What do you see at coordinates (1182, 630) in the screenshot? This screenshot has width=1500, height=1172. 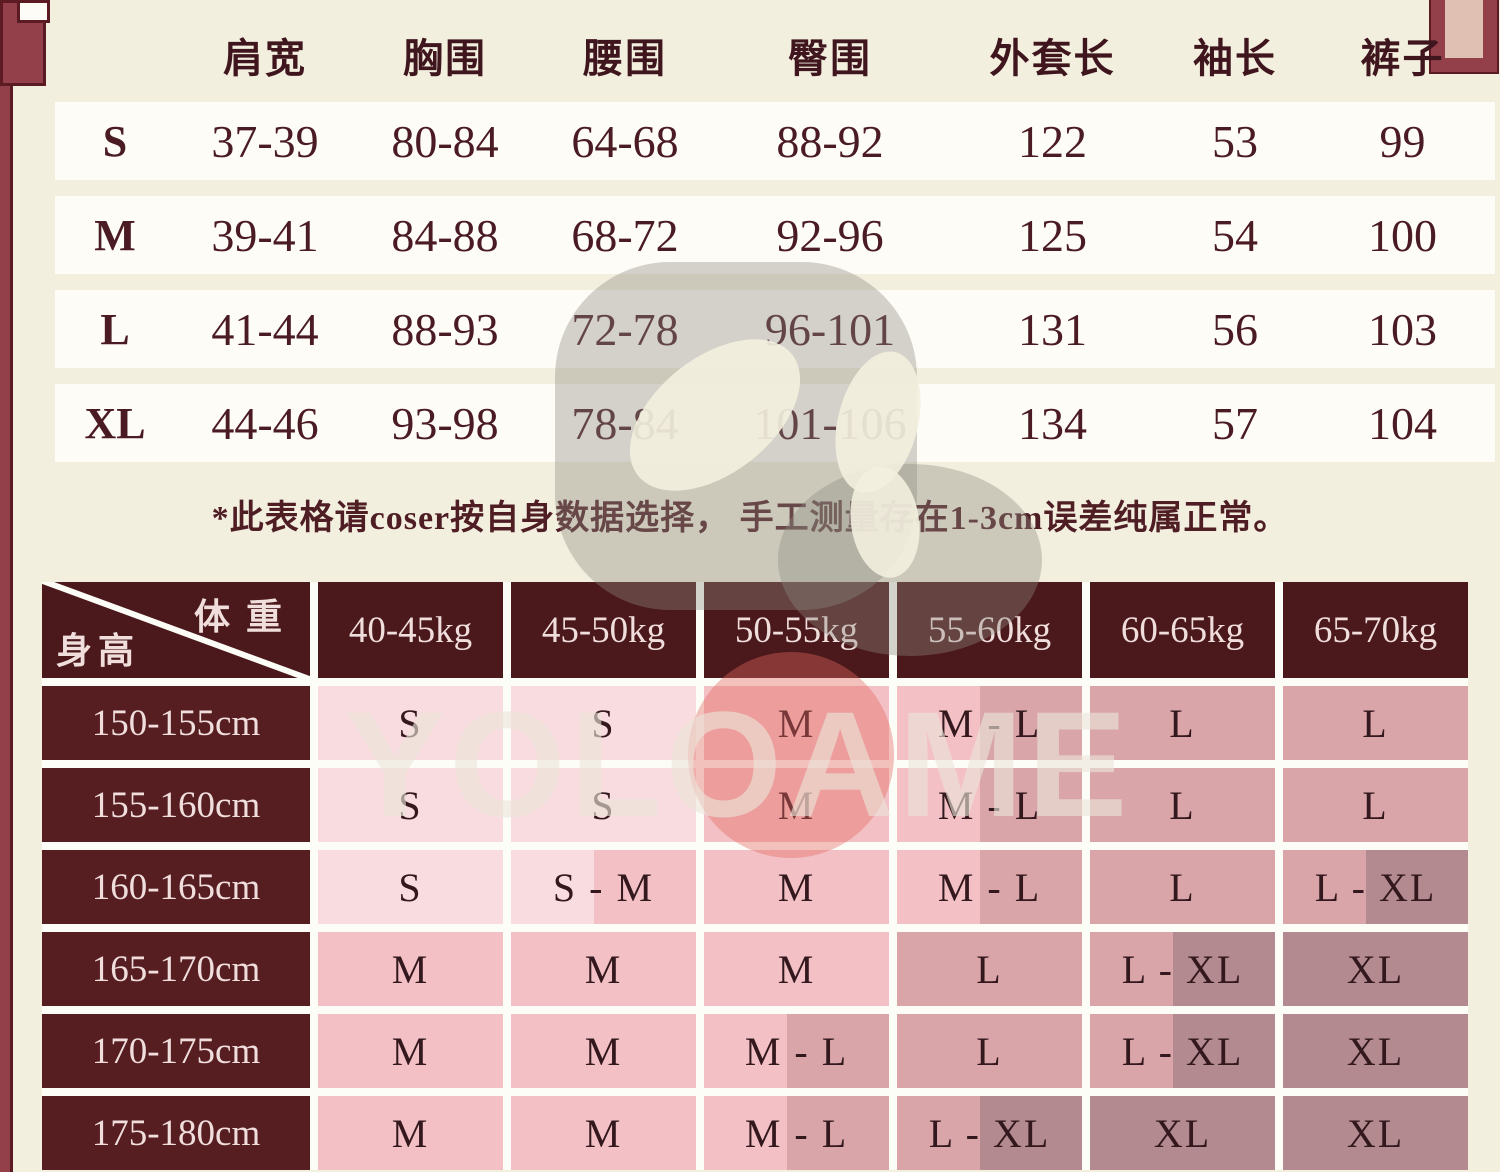 I see `weight-column-header: 60-65kg` at bounding box center [1182, 630].